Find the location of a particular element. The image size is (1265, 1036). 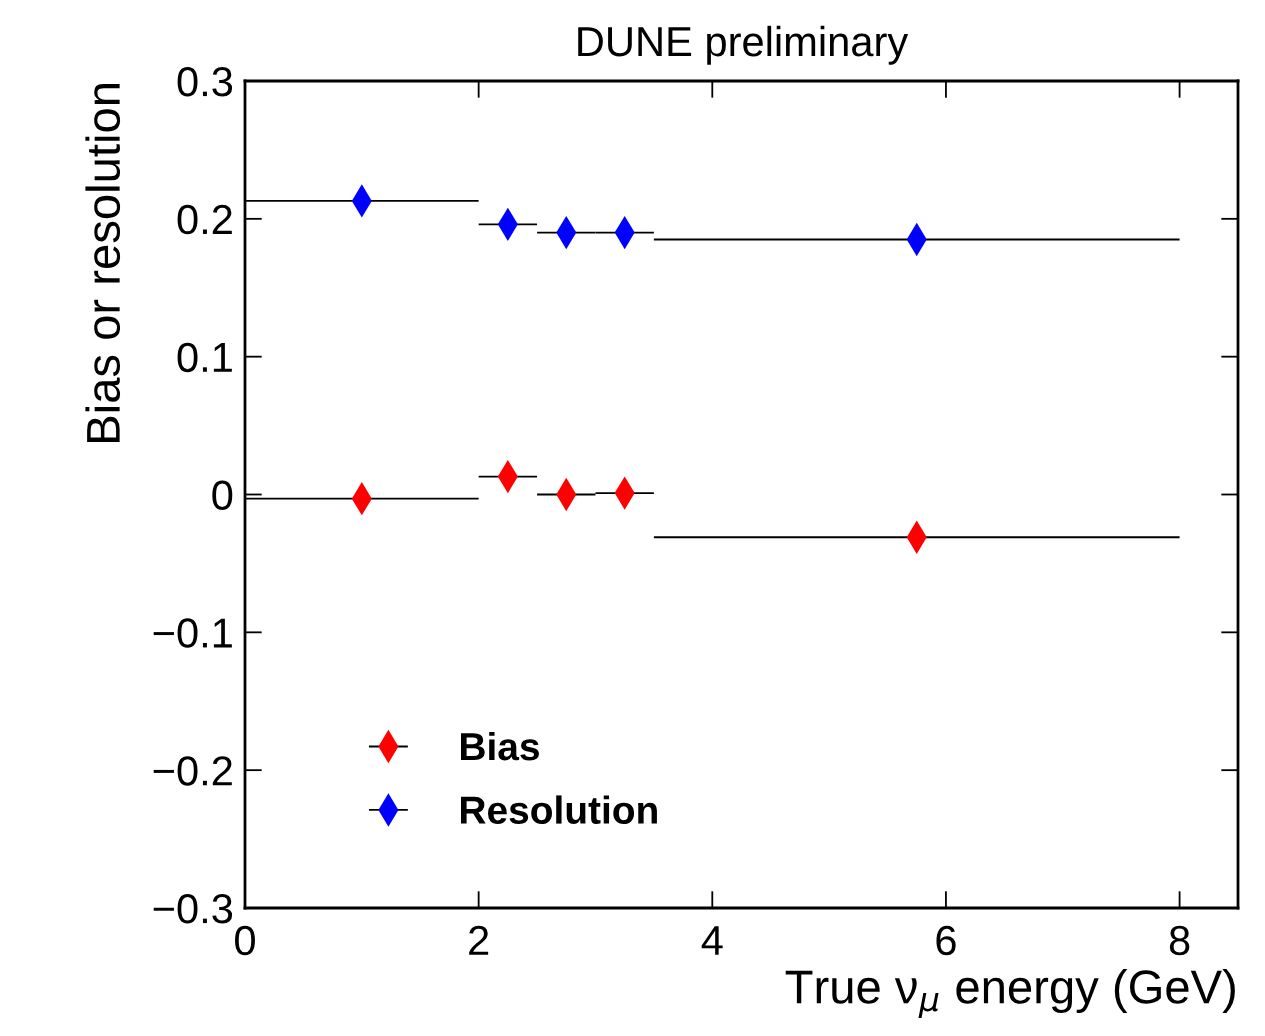

x-tick-label: 0 is located at coordinates (245, 940).